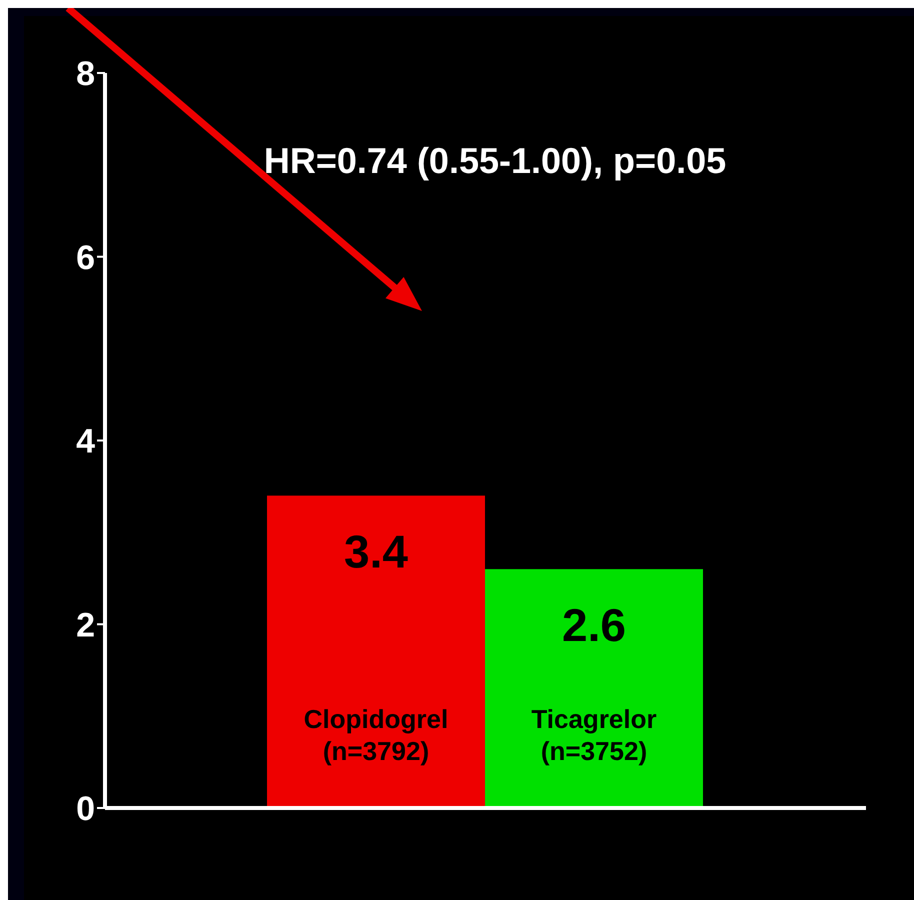 Image resolution: width=914 pixels, height=900 pixels. Describe the element at coordinates (86, 441) in the screenshot. I see `y-tick-label: 4` at that location.